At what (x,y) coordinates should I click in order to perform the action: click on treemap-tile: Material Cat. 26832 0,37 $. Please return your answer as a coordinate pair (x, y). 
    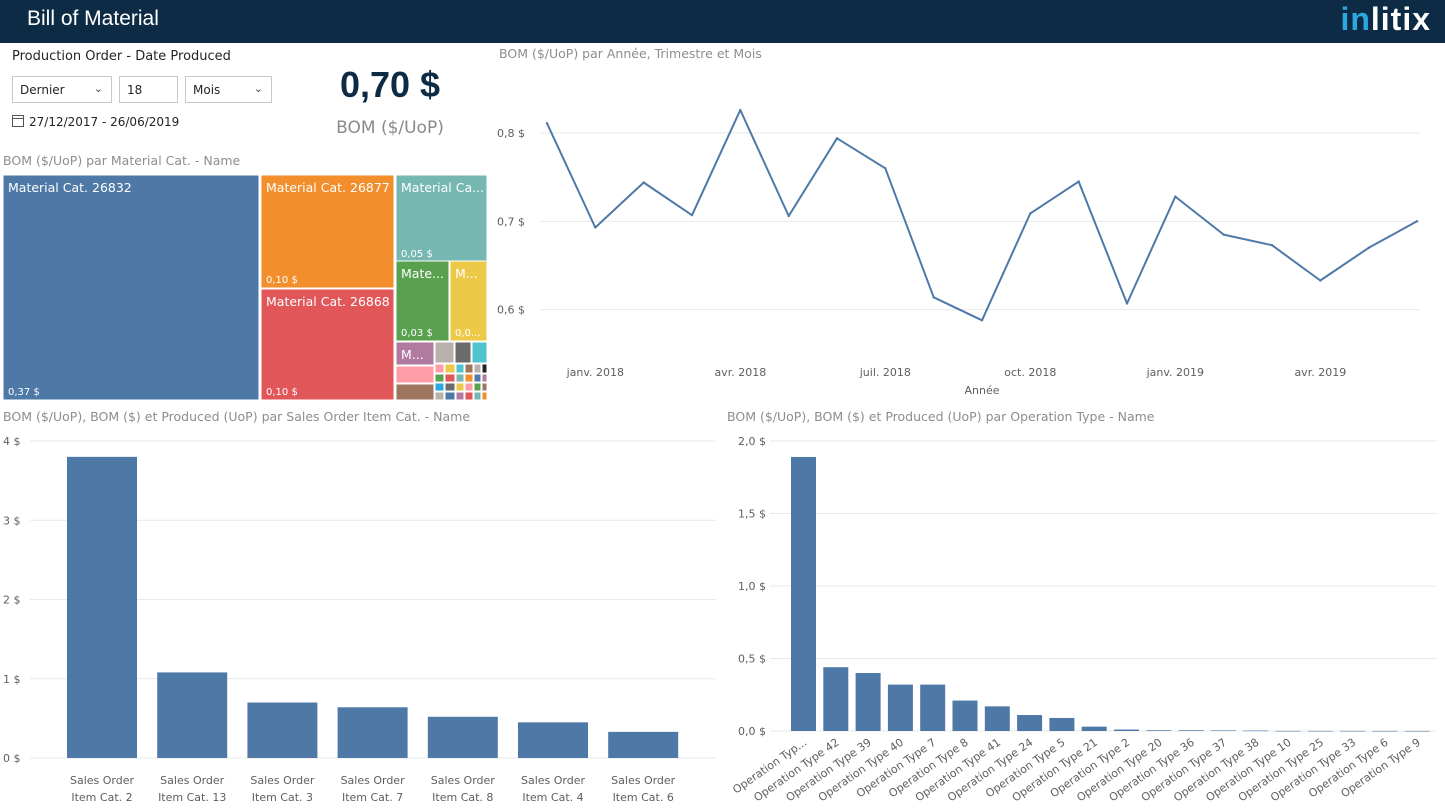
    Looking at the image, I should click on (131, 287).